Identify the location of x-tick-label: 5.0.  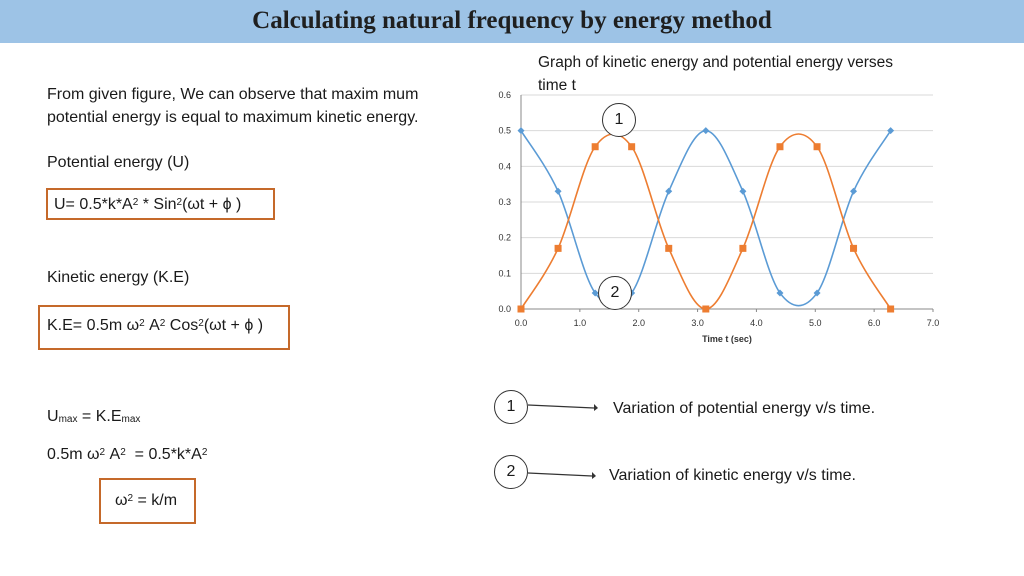
(815, 323).